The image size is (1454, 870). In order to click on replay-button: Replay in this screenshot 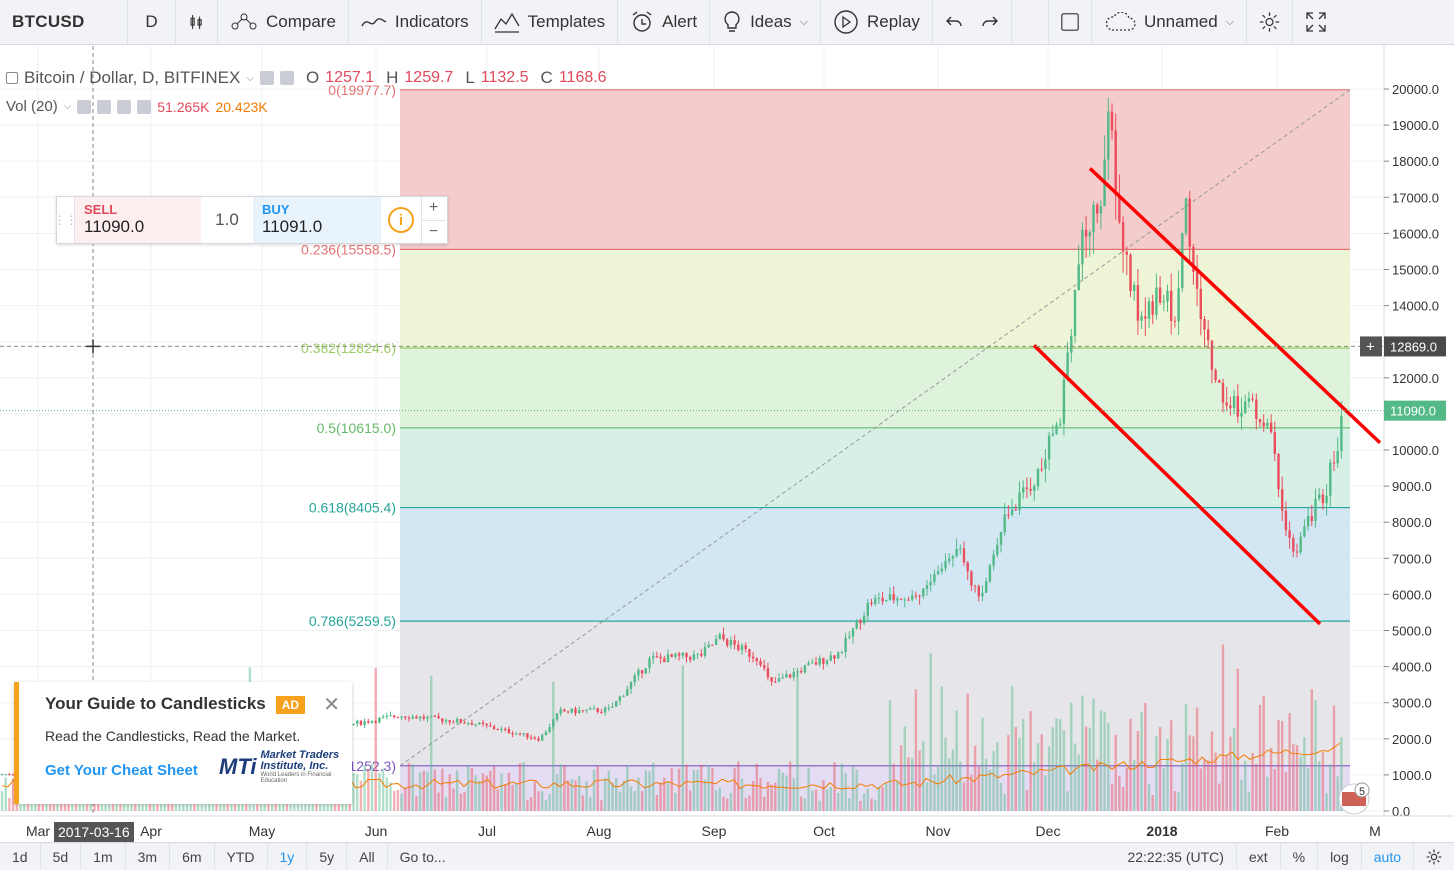, I will do `click(877, 22)`.